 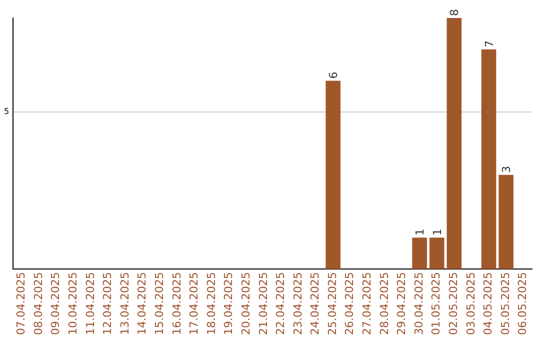 What do you see at coordinates (367, 304) in the screenshot?
I see `x-tick-label: 27.04.2025` at bounding box center [367, 304].